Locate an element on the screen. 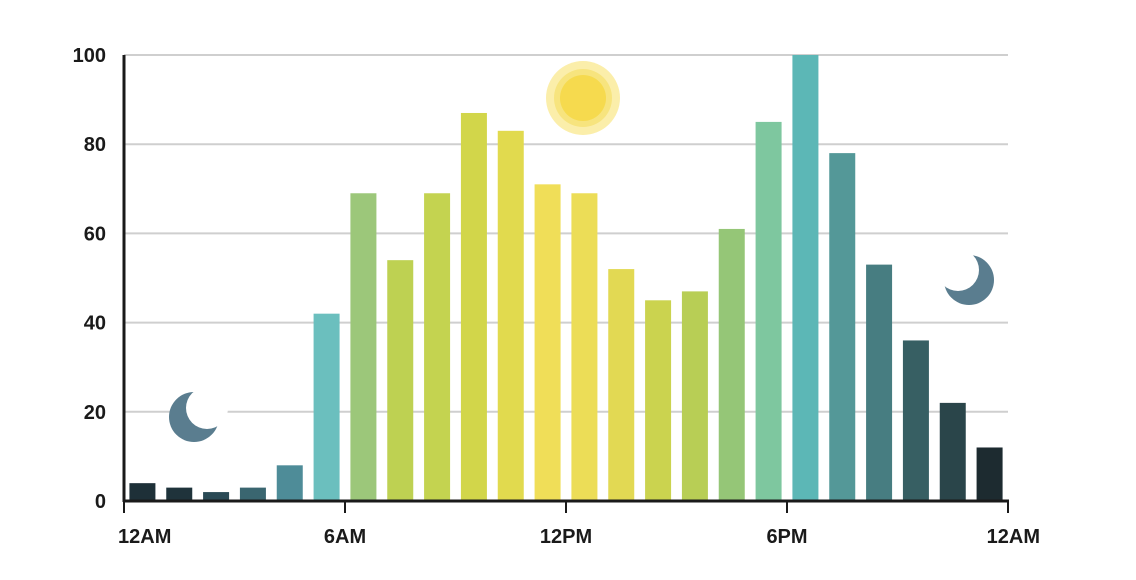 The width and height of the screenshot is (1136, 580). bar-8pm is located at coordinates (879, 382).